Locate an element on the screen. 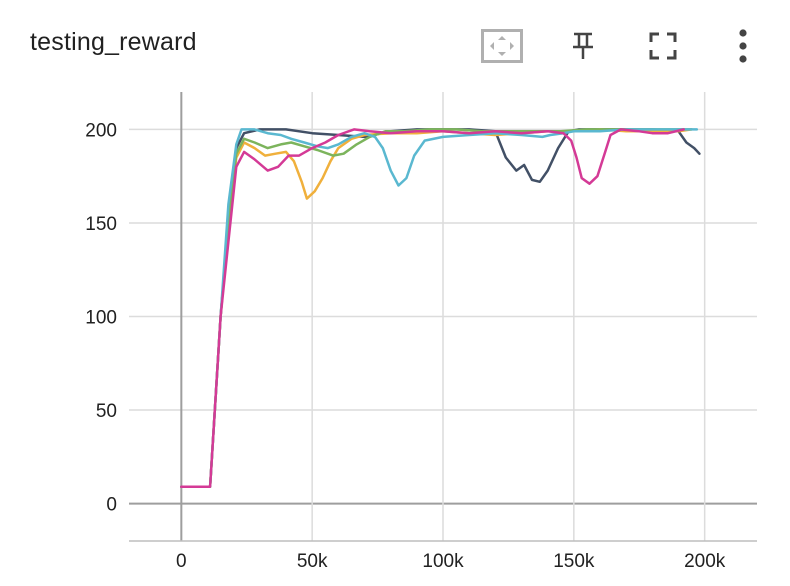 The image size is (790, 586). more-vertical-icon is located at coordinates (743, 46).